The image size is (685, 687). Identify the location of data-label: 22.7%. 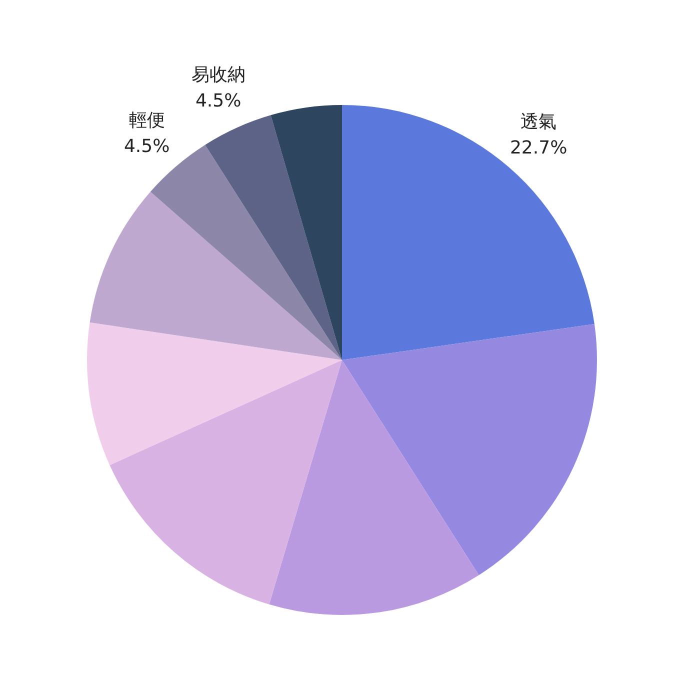
(539, 147).